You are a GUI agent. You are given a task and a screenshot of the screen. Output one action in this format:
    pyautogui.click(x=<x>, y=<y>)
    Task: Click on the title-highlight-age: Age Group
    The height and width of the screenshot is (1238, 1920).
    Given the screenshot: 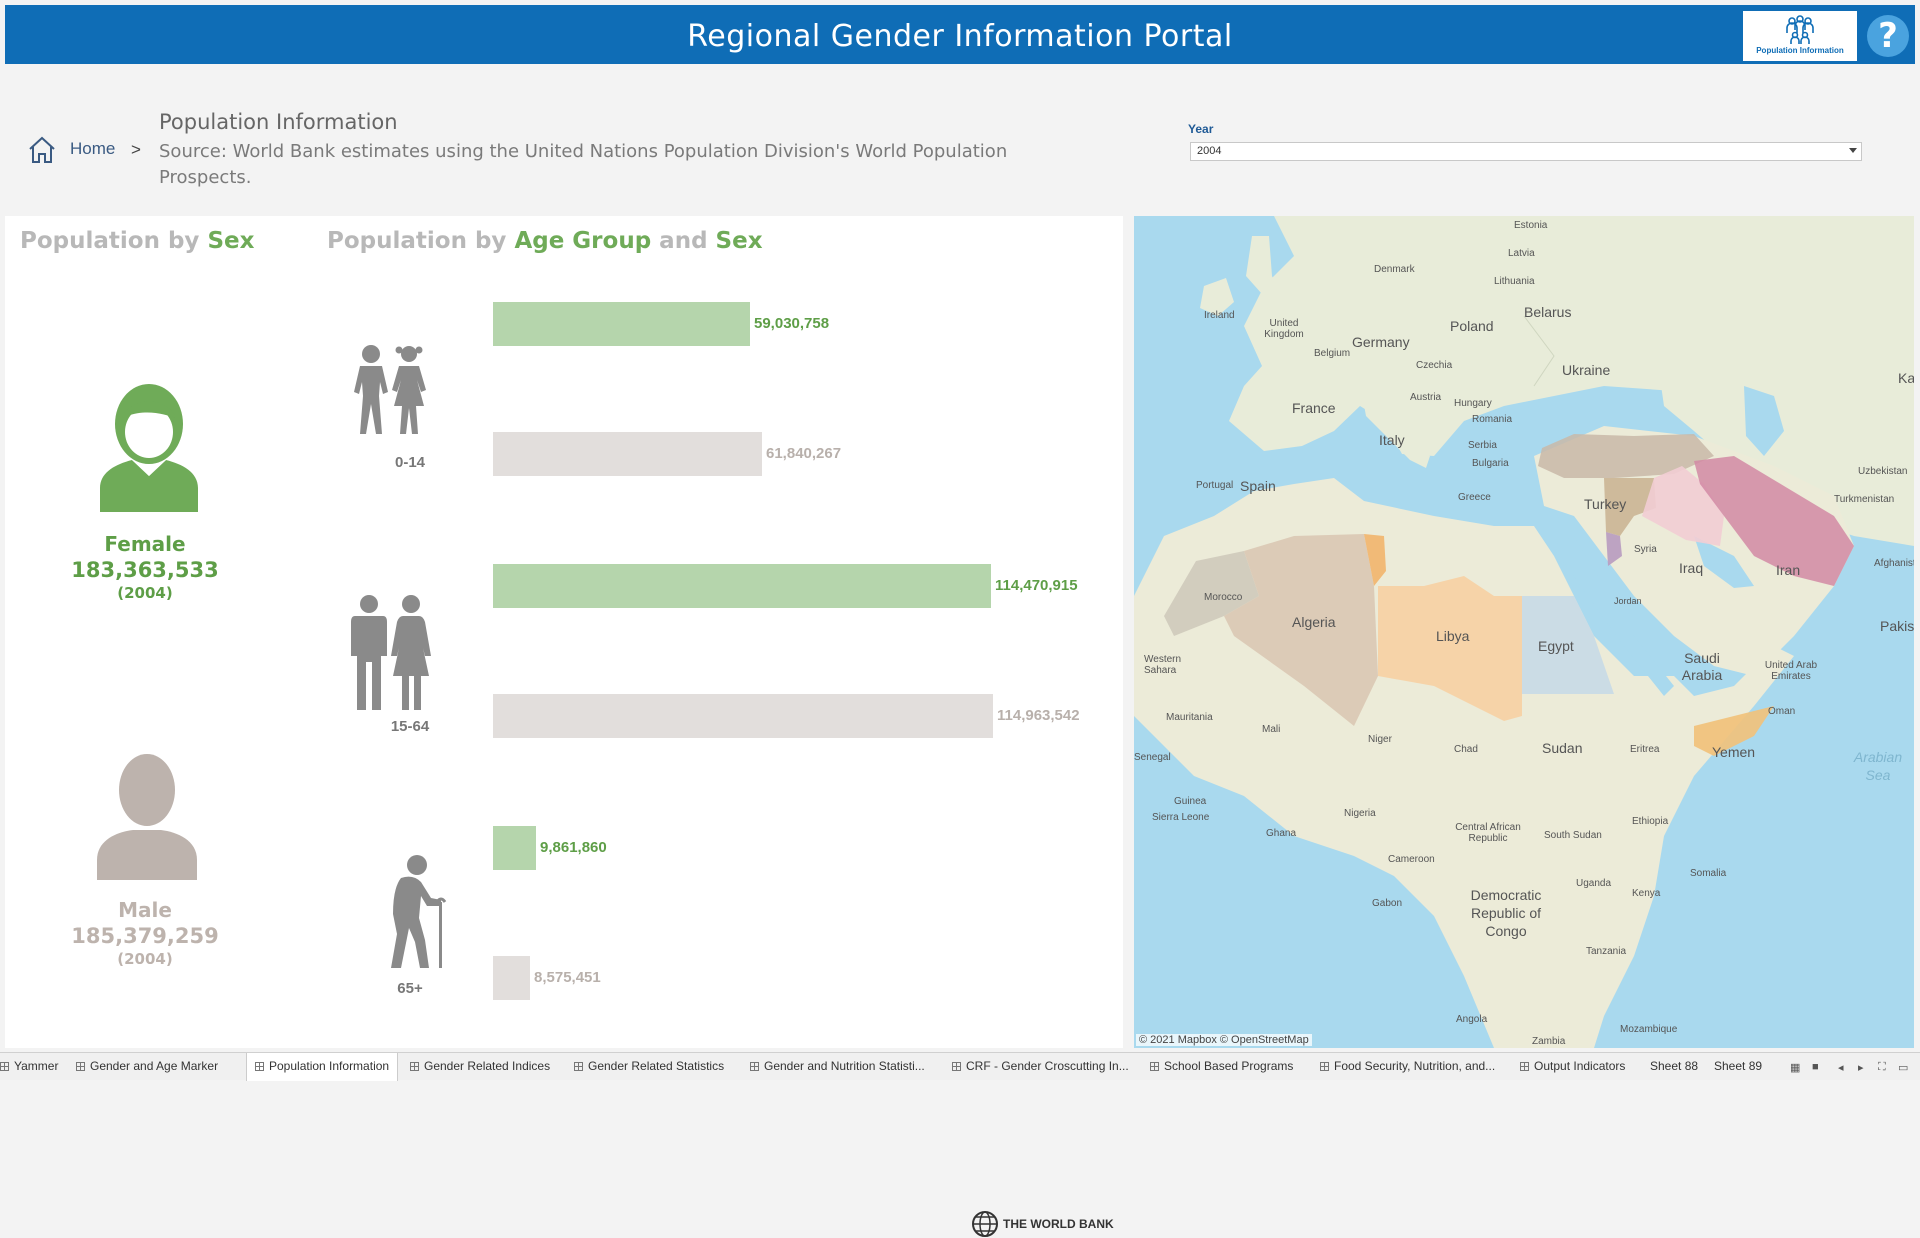 What is the action you would take?
    pyautogui.click(x=583, y=241)
    